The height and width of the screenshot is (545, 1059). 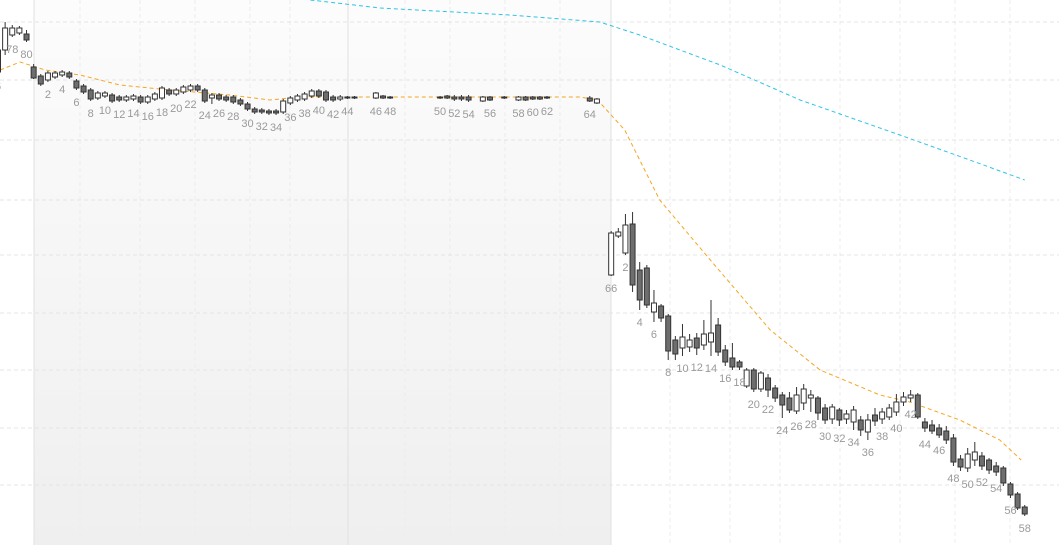 What do you see at coordinates (533, 113) in the screenshot?
I see `bar-label: 60` at bounding box center [533, 113].